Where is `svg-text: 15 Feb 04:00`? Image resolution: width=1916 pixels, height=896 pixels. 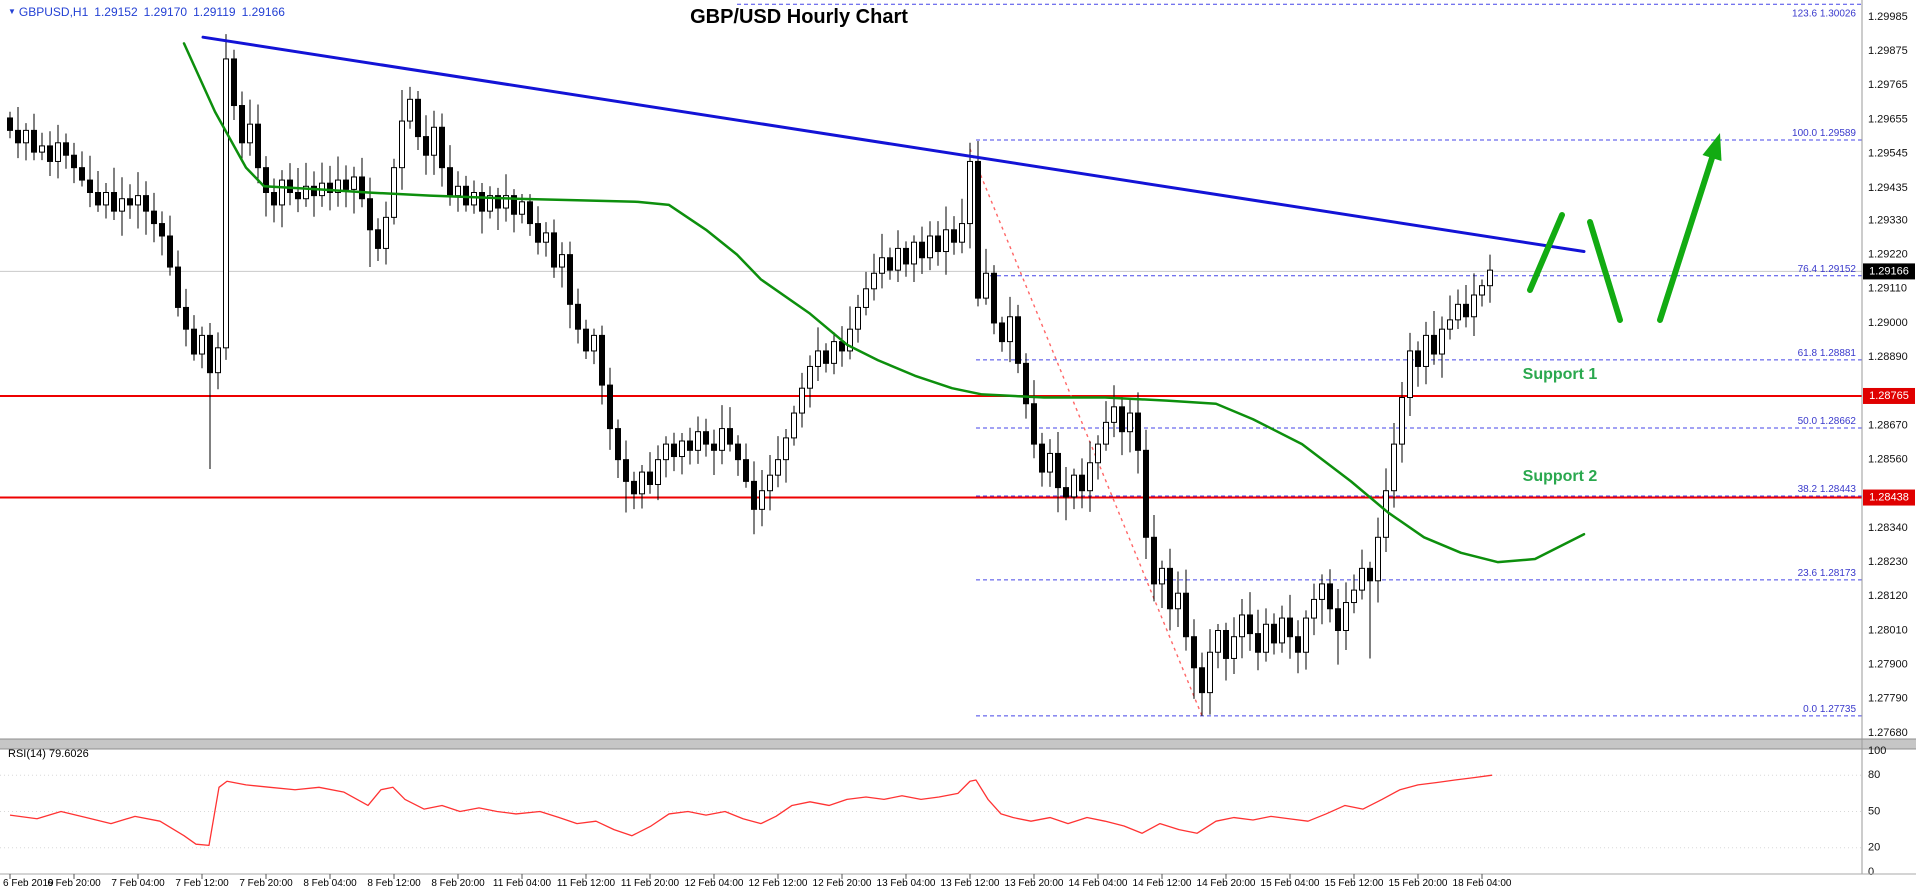 svg-text: 15 Feb 04:00 is located at coordinates (1290, 883).